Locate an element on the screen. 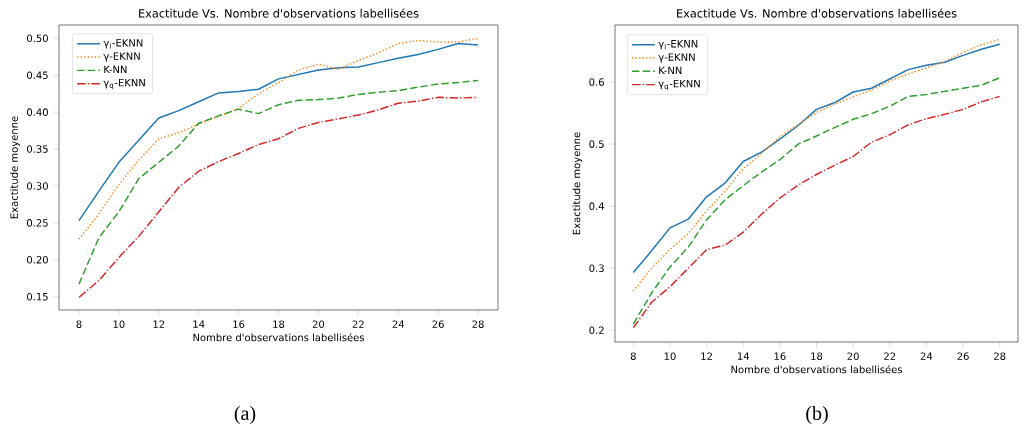 The width and height of the screenshot is (1026, 437). y-tick-label: 0.45 is located at coordinates (37, 75).